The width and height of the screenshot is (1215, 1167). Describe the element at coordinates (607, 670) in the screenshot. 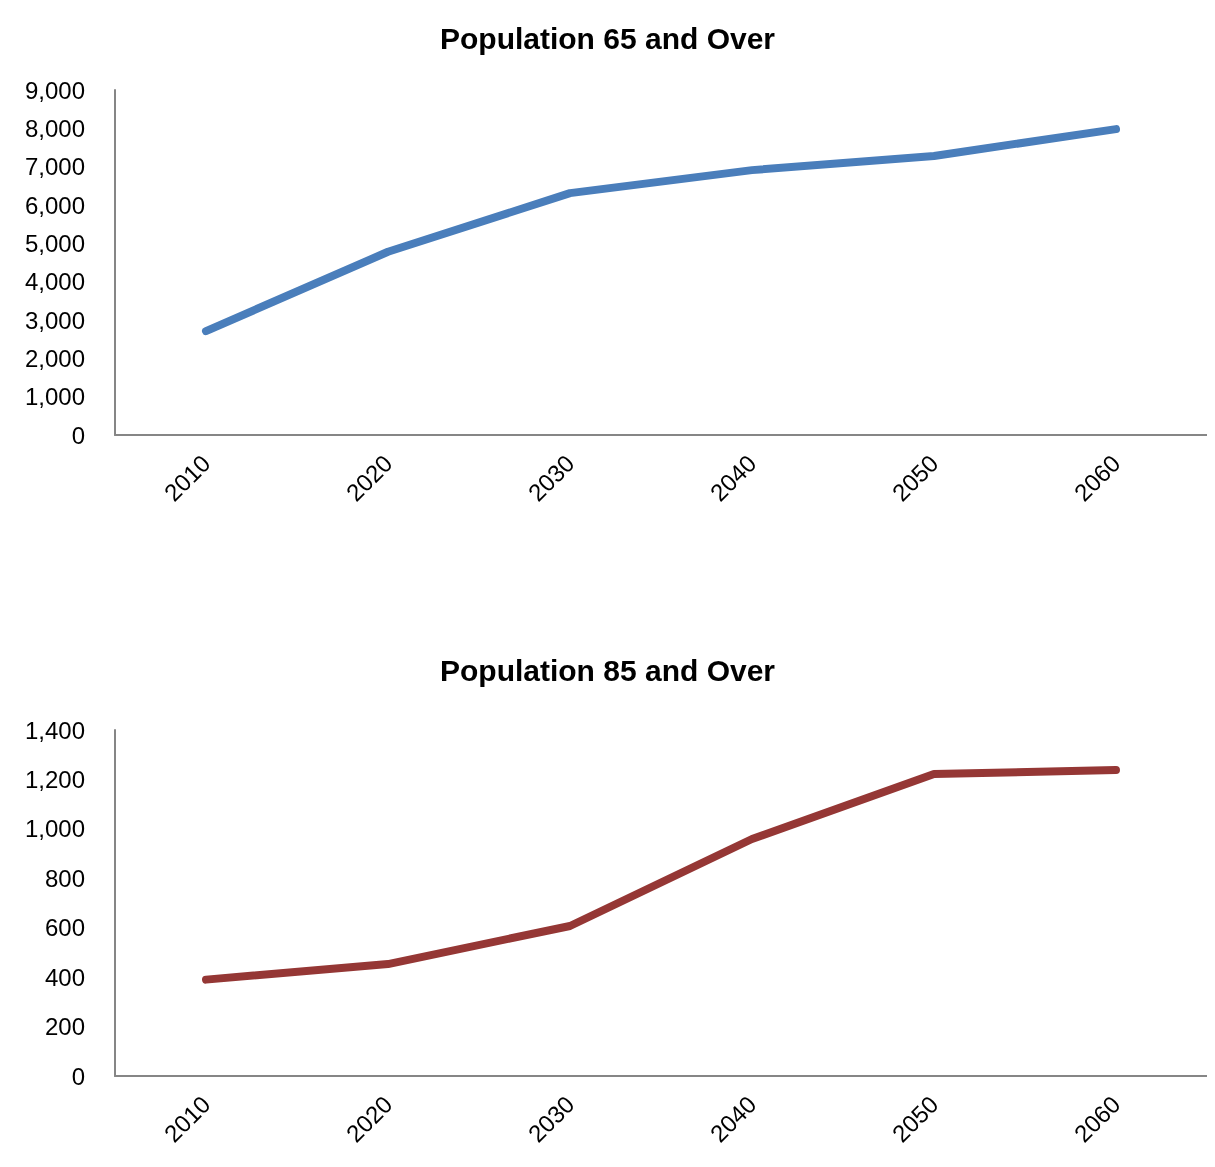

I see `chart-title: Population 85 and Over` at that location.